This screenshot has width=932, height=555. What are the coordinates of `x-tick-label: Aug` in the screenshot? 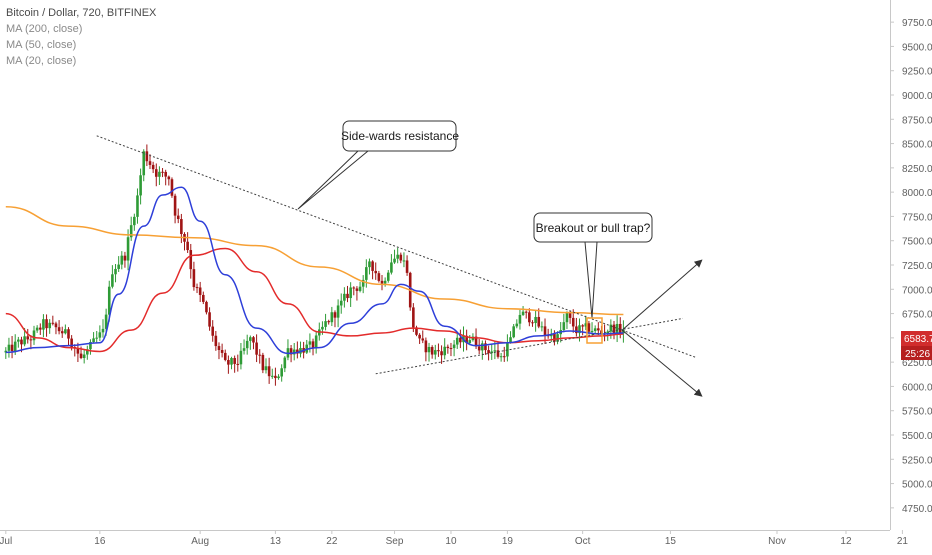 It's located at (200, 541).